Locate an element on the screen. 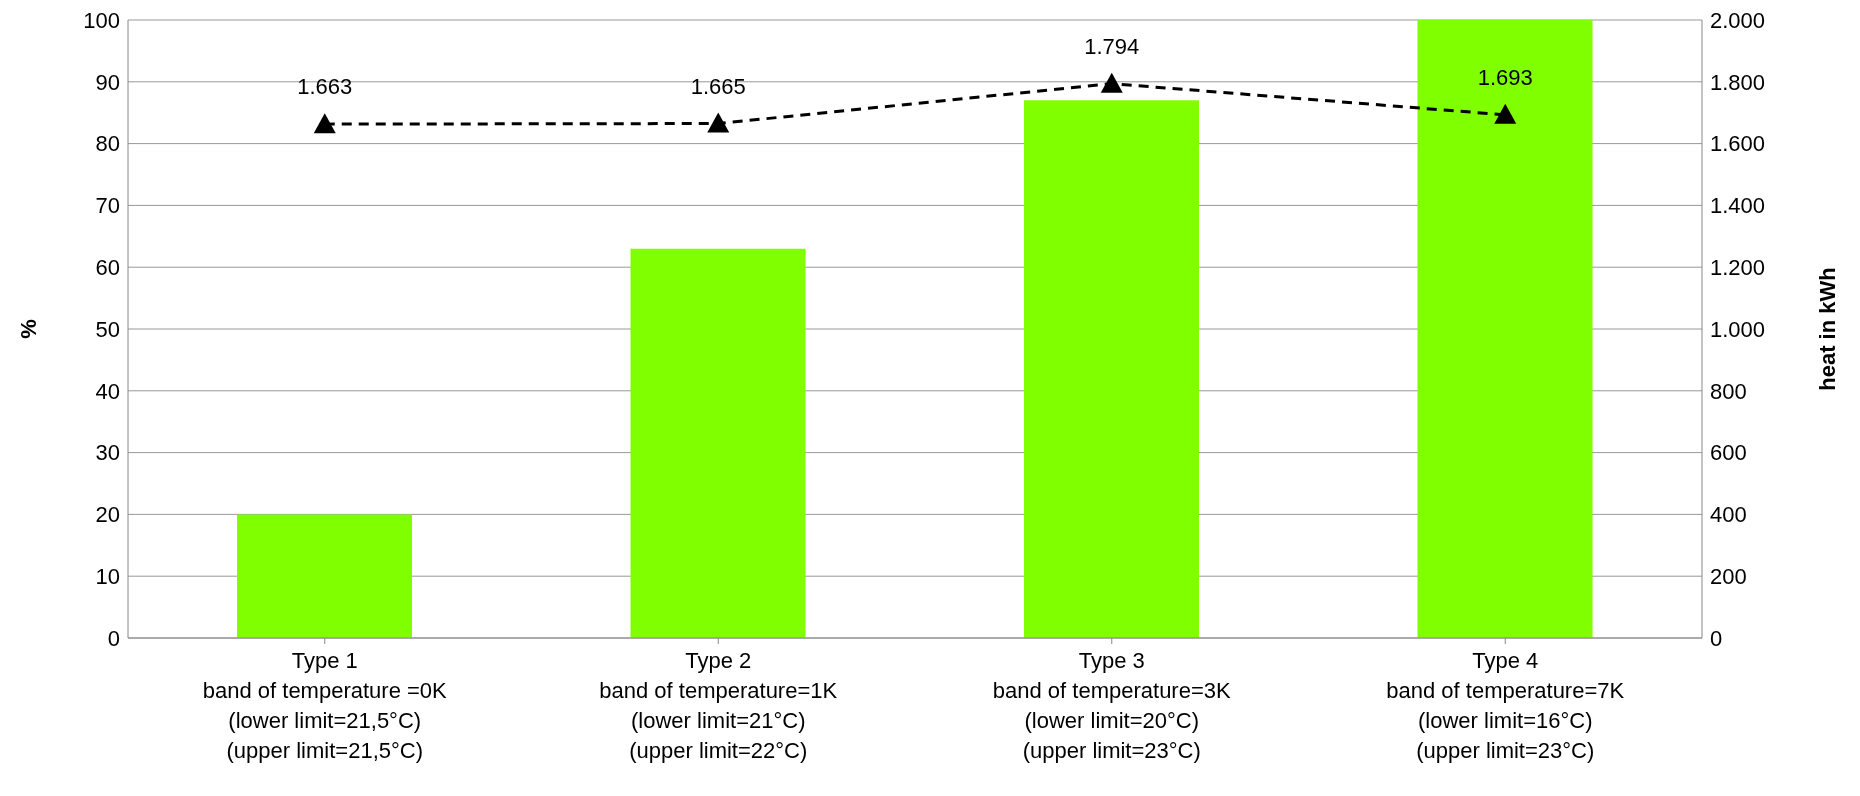 This screenshot has height=796, width=1860. y-tick-label: 90 is located at coordinates (107, 82).